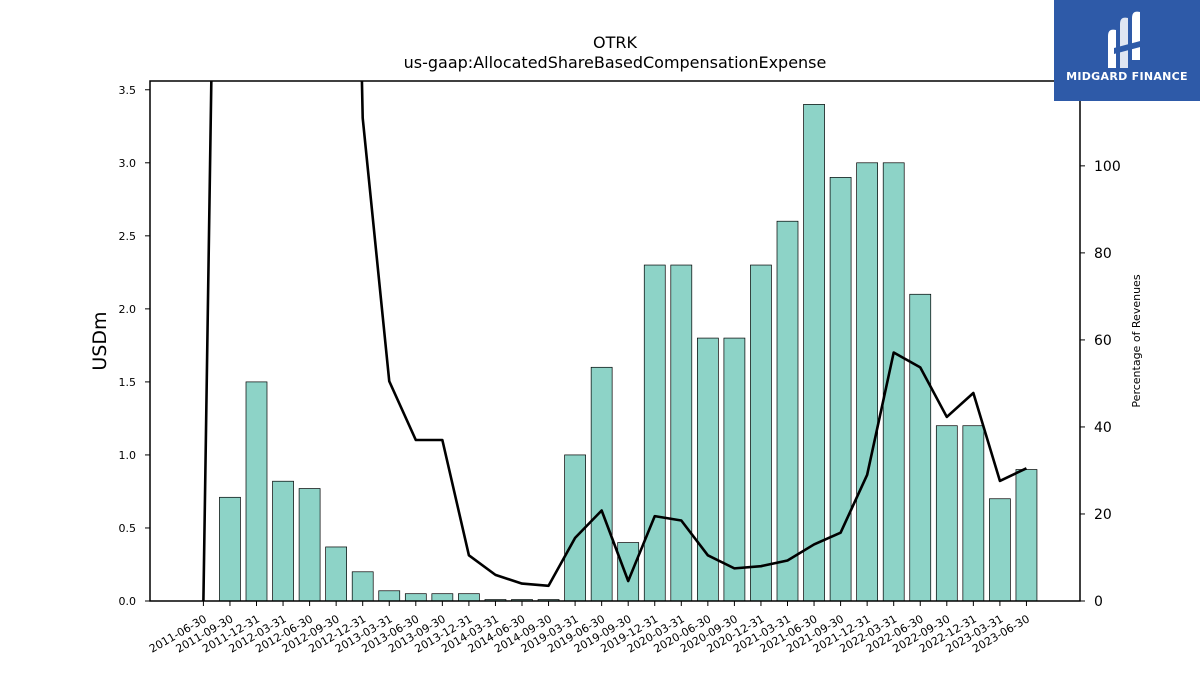  What do you see at coordinates (128, 90) in the screenshot?
I see `y-tick-label: 3.5` at bounding box center [128, 90].